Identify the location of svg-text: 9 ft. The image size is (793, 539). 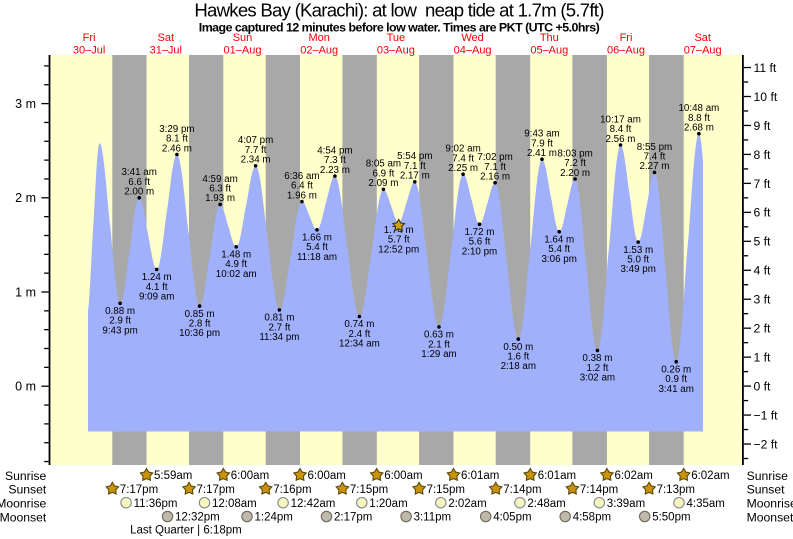
(763, 126).